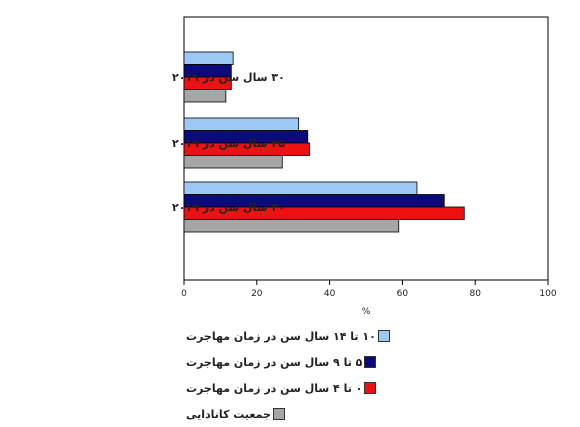 Image resolution: width=580 pixels, height=427 pixels. I want to click on category-label: ۲۵ سال سن در ۲۰۱۹, so click(228, 143).